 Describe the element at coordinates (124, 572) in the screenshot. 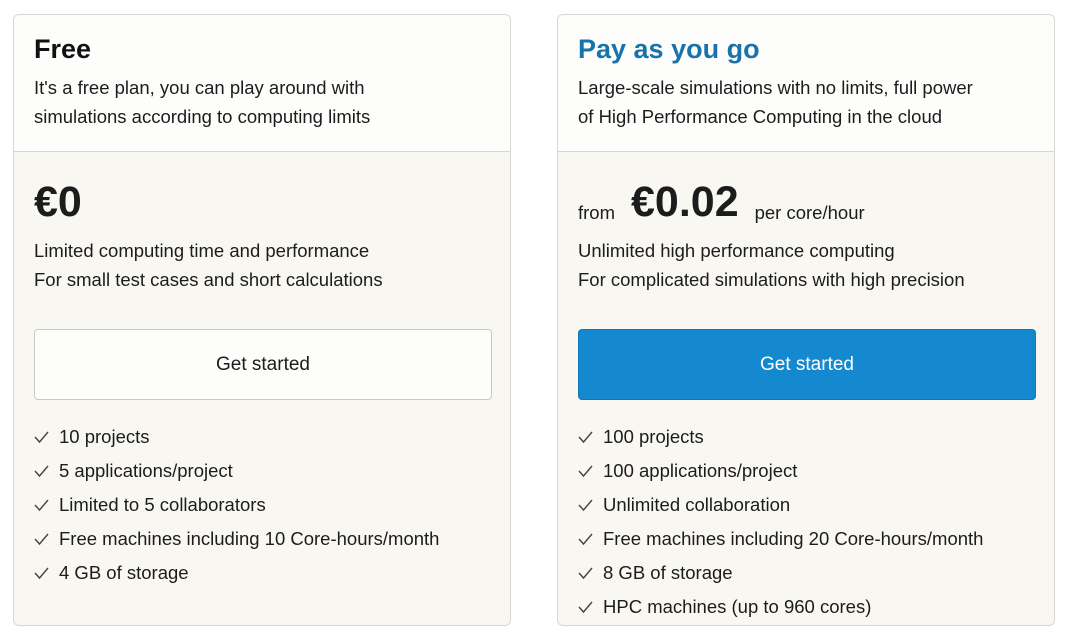

I see `feature-text: 4 GB of storage` at that location.